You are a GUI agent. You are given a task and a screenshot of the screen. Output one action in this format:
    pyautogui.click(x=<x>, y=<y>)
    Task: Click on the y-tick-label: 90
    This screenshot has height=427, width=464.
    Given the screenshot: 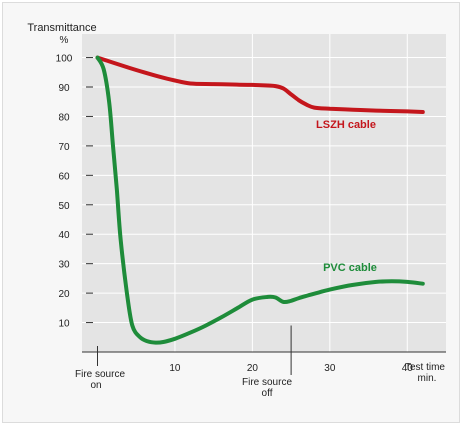 What is the action you would take?
    pyautogui.click(x=64, y=88)
    